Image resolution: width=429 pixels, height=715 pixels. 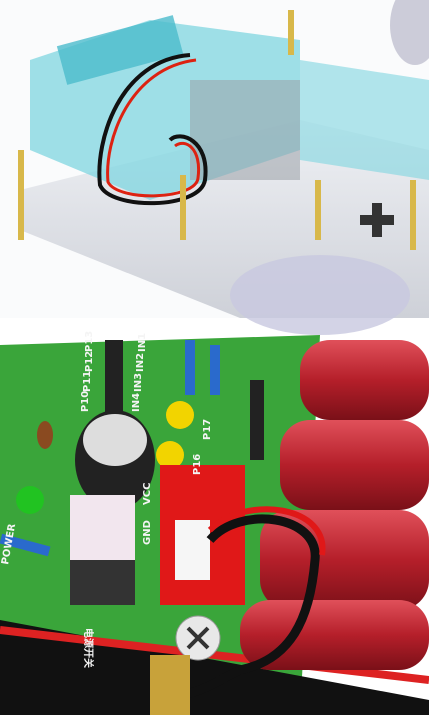 What do you see at coordinates (138, 382) in the screenshot?
I see `in-label: IN3` at bounding box center [138, 382].